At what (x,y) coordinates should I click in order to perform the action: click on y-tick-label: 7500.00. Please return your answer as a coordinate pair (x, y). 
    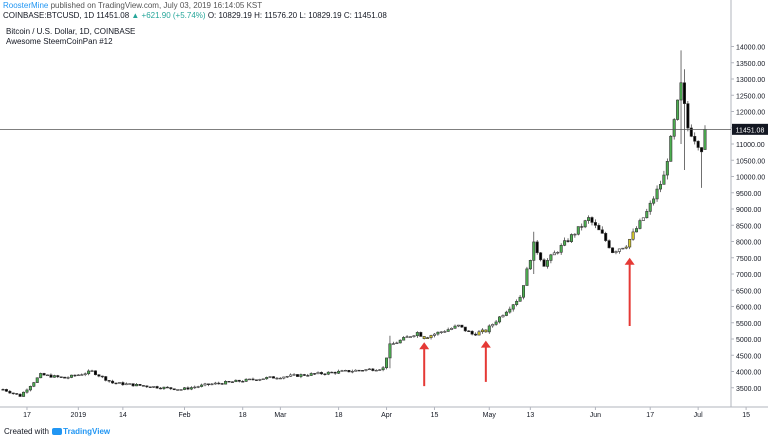
    Looking at the image, I should click on (748, 259).